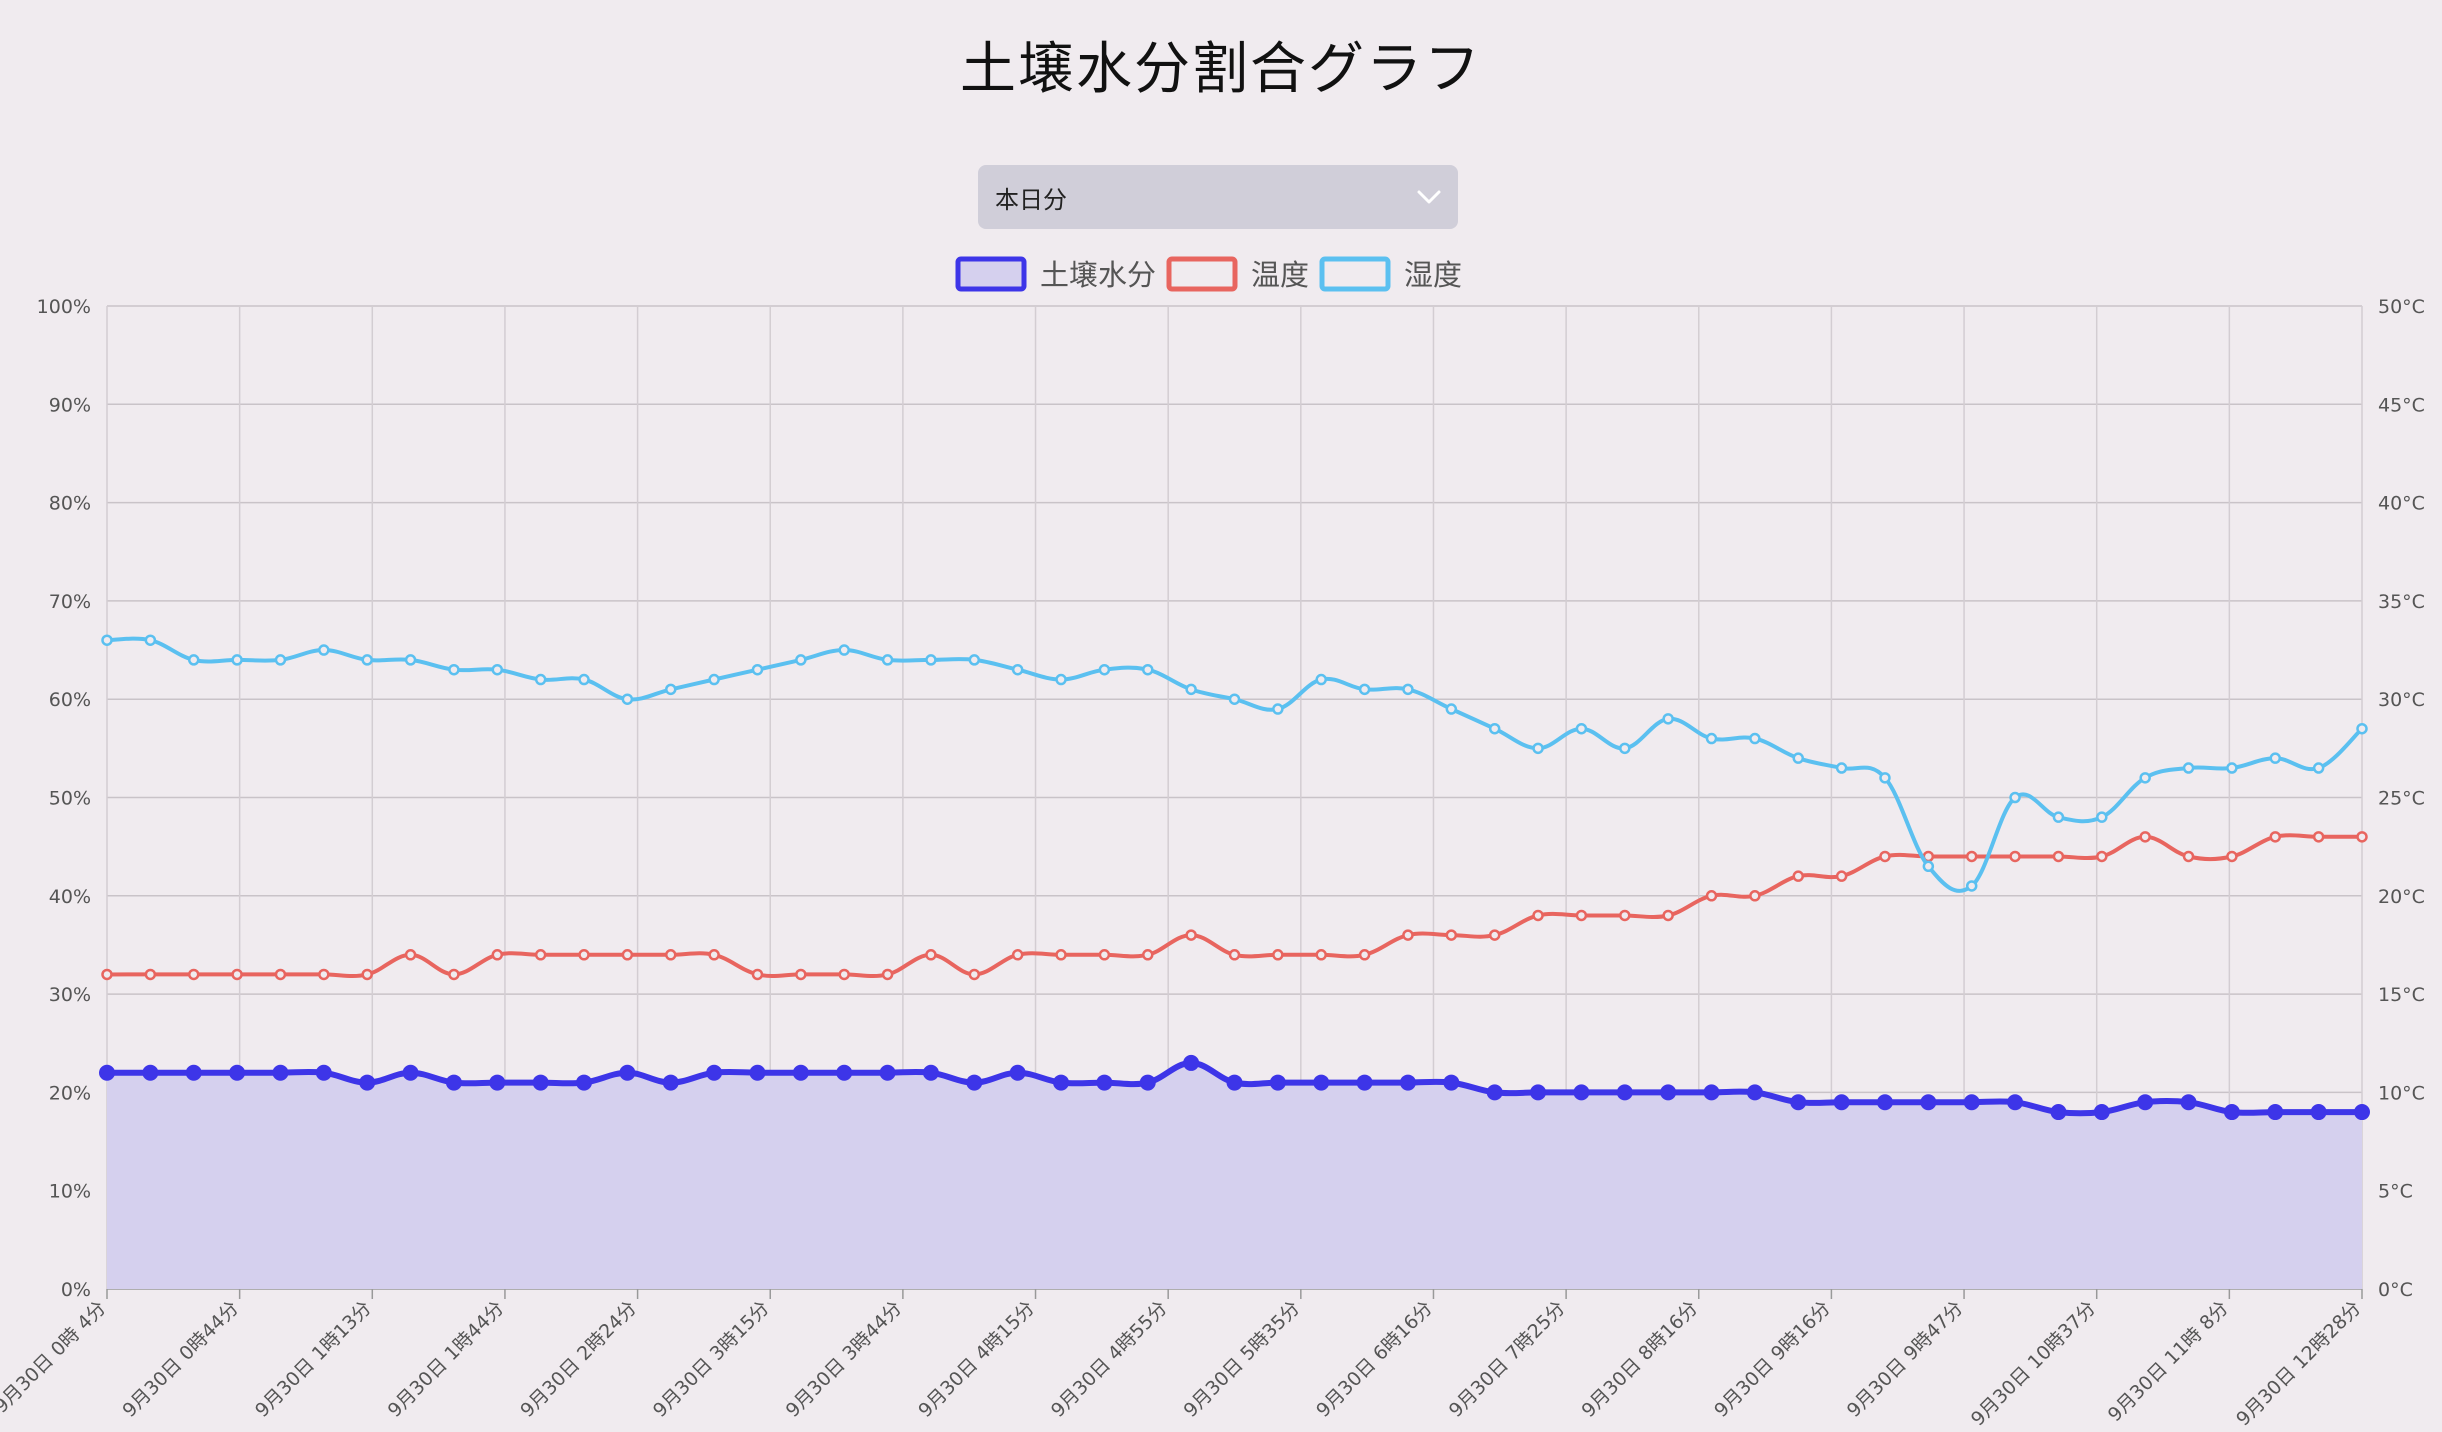 This screenshot has width=2442, height=1432. I want to click on x-tick-label: 9月30日 4時15分, so click(976, 1359).